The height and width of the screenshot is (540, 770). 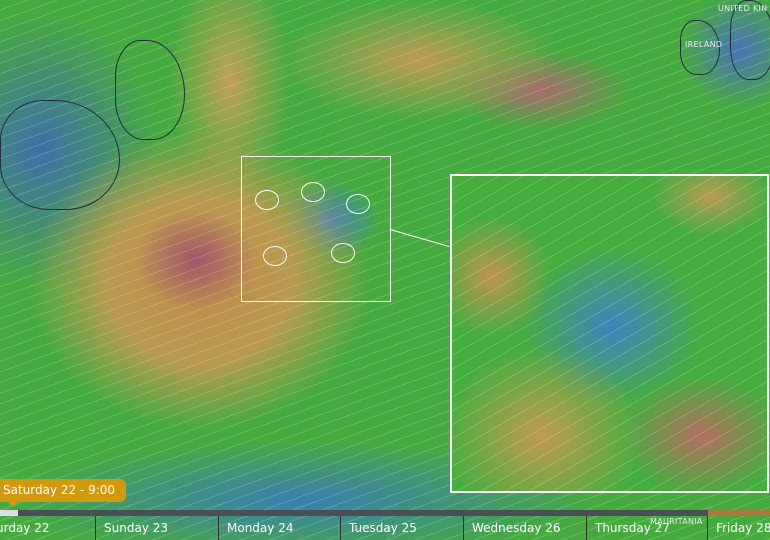 I want to click on timeline-progress, so click(x=9, y=513).